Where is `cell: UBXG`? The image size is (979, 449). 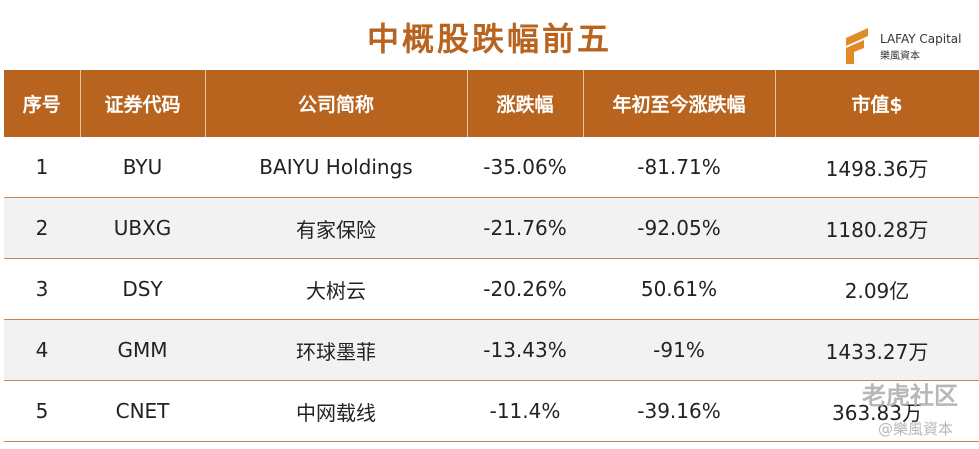 cell: UBXG is located at coordinates (142, 228).